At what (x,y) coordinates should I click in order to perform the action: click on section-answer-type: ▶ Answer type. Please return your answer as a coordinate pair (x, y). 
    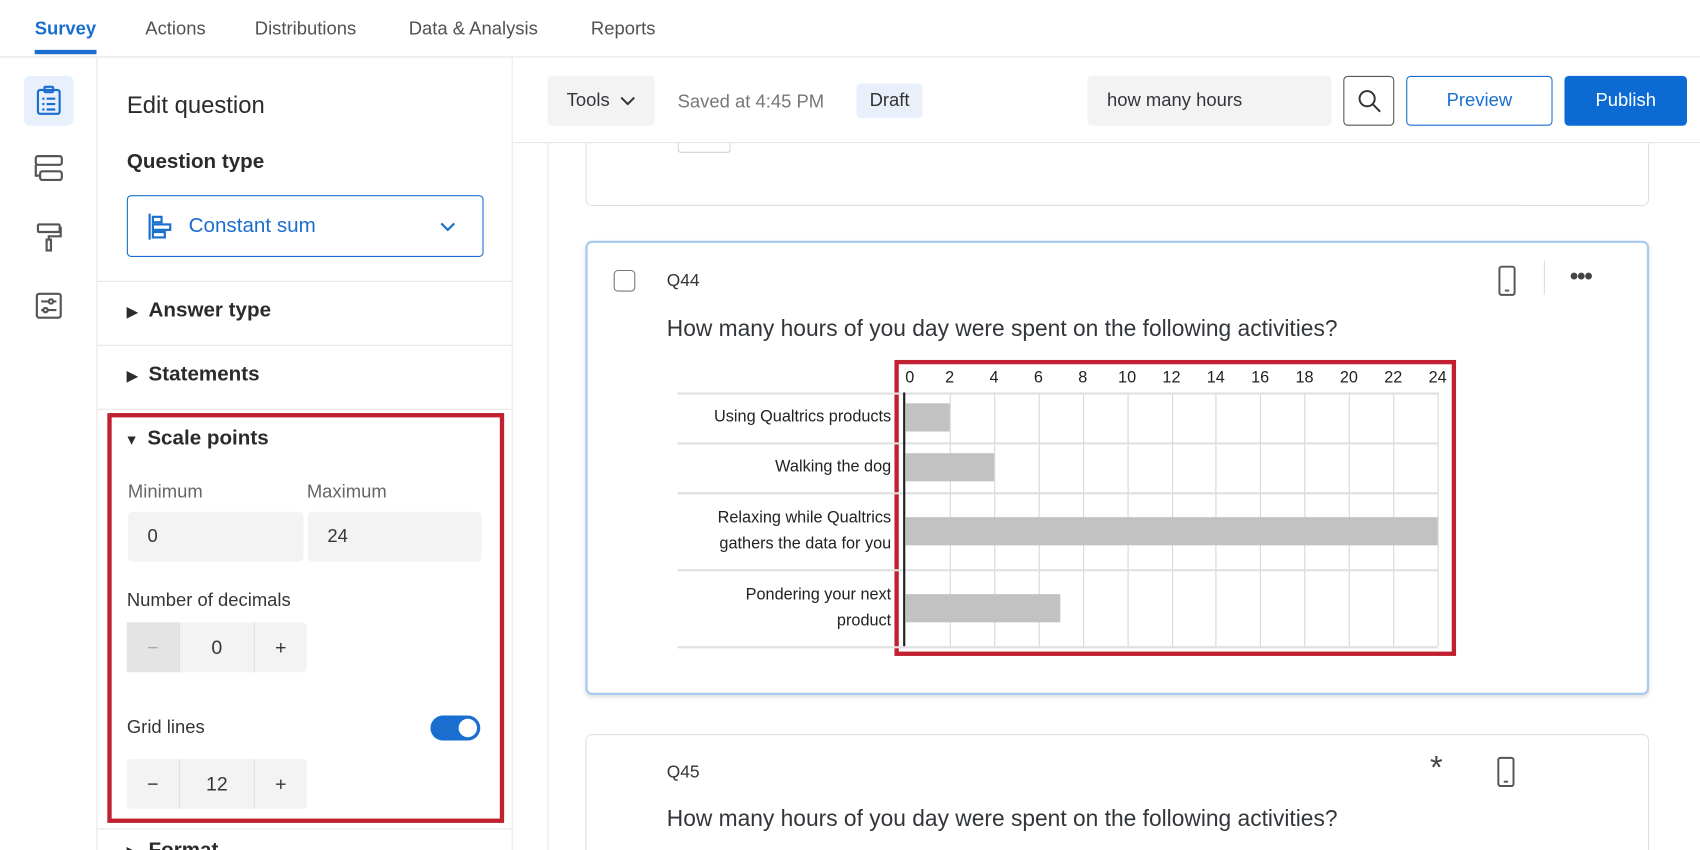
    Looking at the image, I should click on (199, 311).